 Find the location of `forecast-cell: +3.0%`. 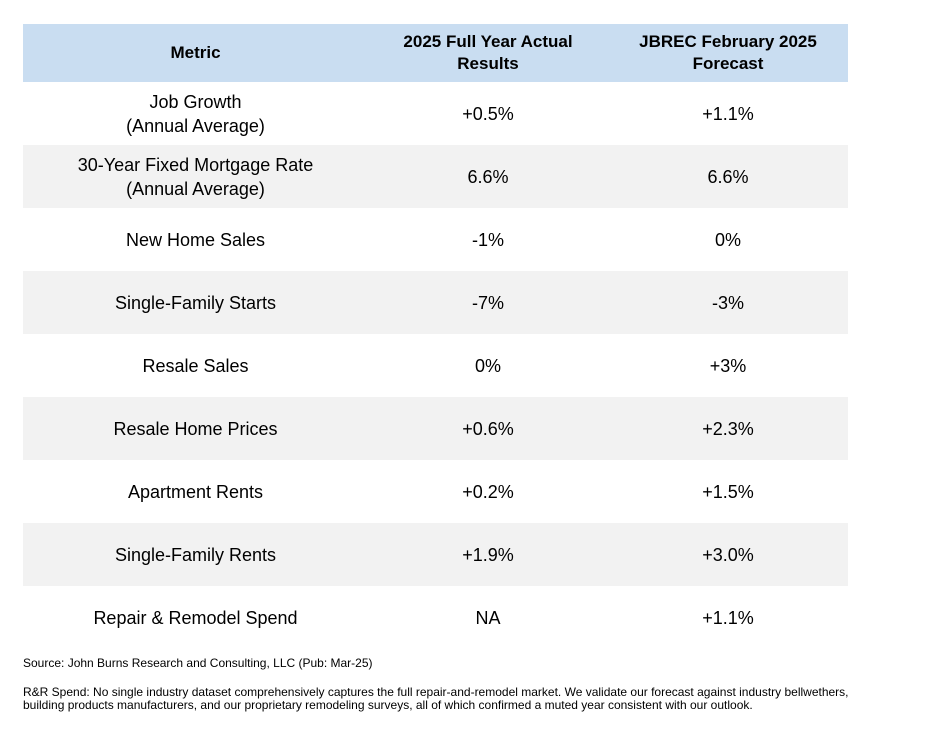

forecast-cell: +3.0% is located at coordinates (728, 554).